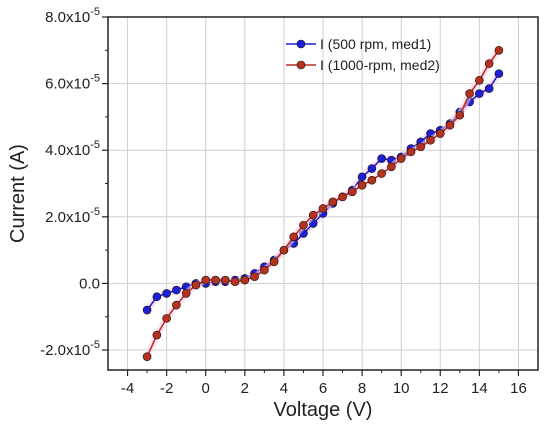 The image size is (550, 431). What do you see at coordinates (72, 149) in the screenshot?
I see `y-tick-label: 4.0x10⁻⁵` at bounding box center [72, 149].